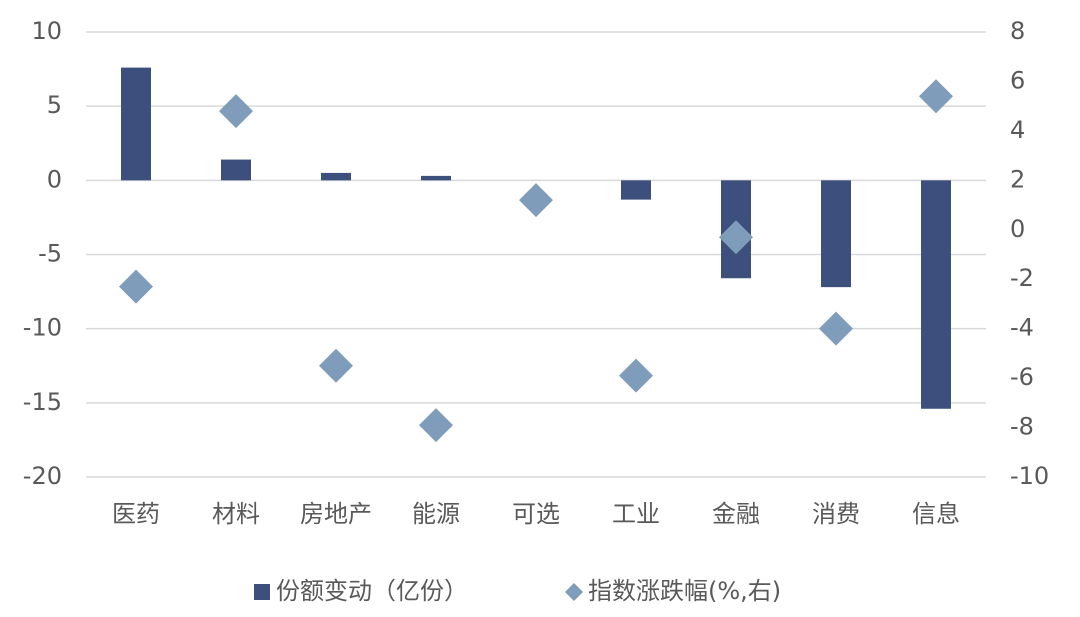 The width and height of the screenshot is (1080, 617). What do you see at coordinates (1017, 130) in the screenshot?
I see `y2-tick-label: 4` at bounding box center [1017, 130].